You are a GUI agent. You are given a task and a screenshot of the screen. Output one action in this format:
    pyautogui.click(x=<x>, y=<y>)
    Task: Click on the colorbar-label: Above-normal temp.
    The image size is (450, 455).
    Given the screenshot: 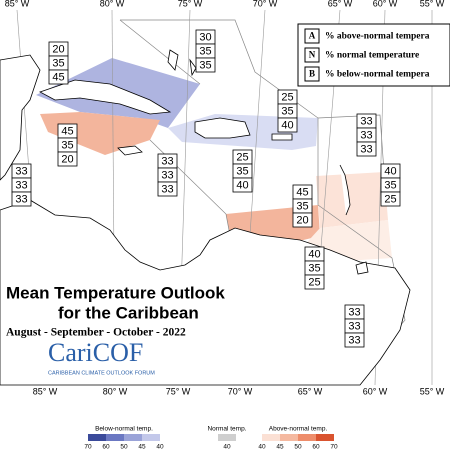 What is the action you would take?
    pyautogui.click(x=298, y=429)
    